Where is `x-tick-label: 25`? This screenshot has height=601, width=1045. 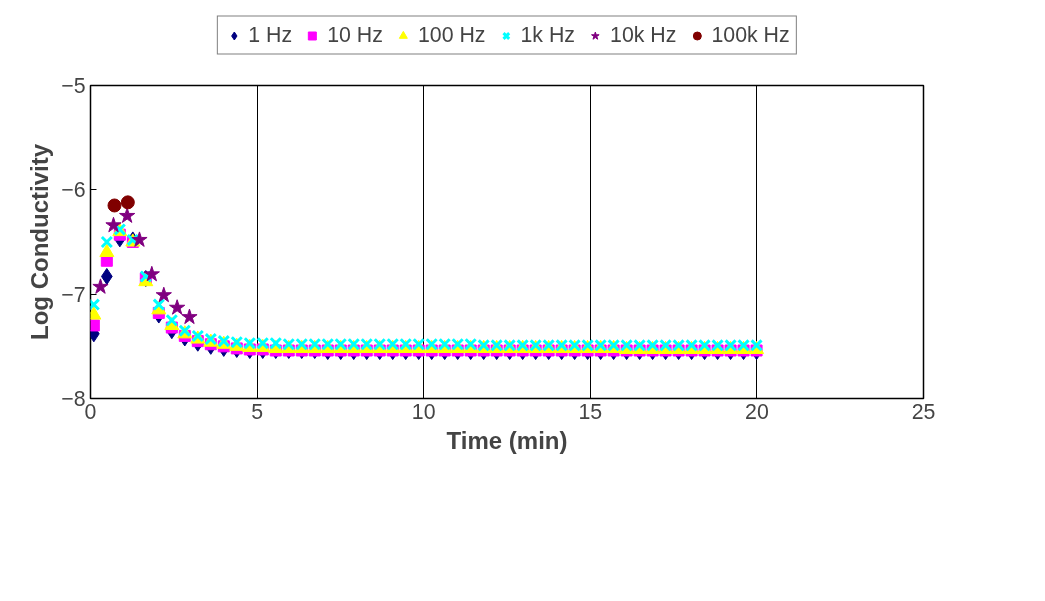 x-tick-label: 25 is located at coordinates (923, 411).